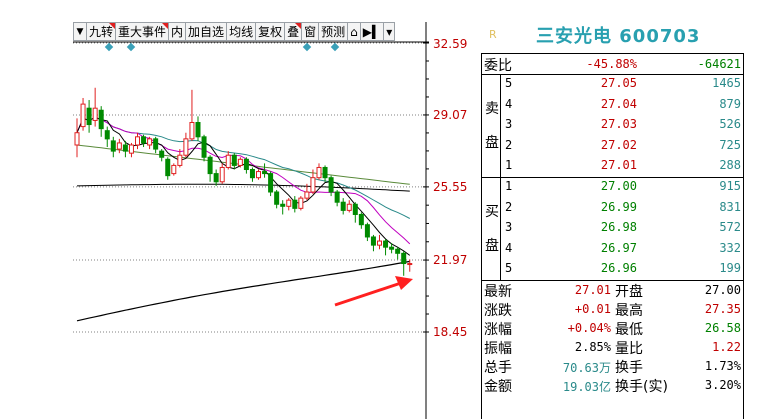 The height and width of the screenshot is (419, 767). Describe the element at coordinates (629, 292) in the screenshot. I see `stat-label: 开盘` at that location.